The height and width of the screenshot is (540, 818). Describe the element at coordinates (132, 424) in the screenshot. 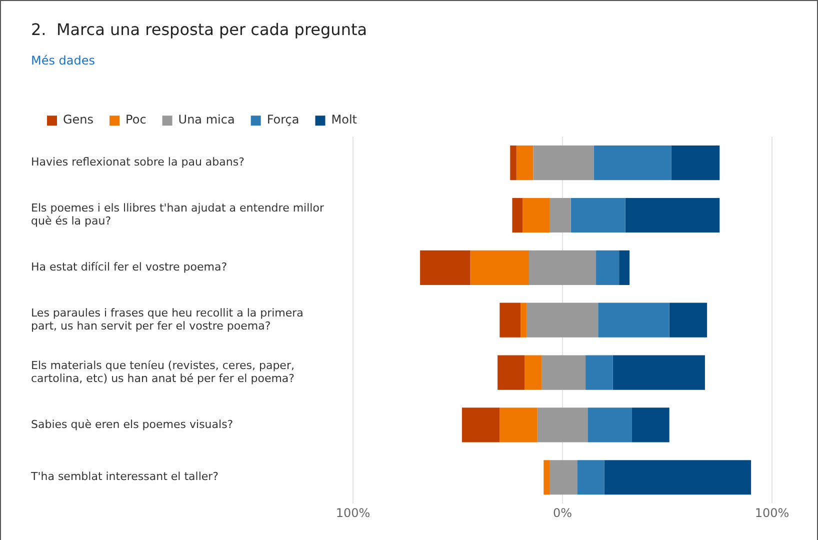

I see `y-tick-label: Sabies què eren els poemes visuals?` at that location.